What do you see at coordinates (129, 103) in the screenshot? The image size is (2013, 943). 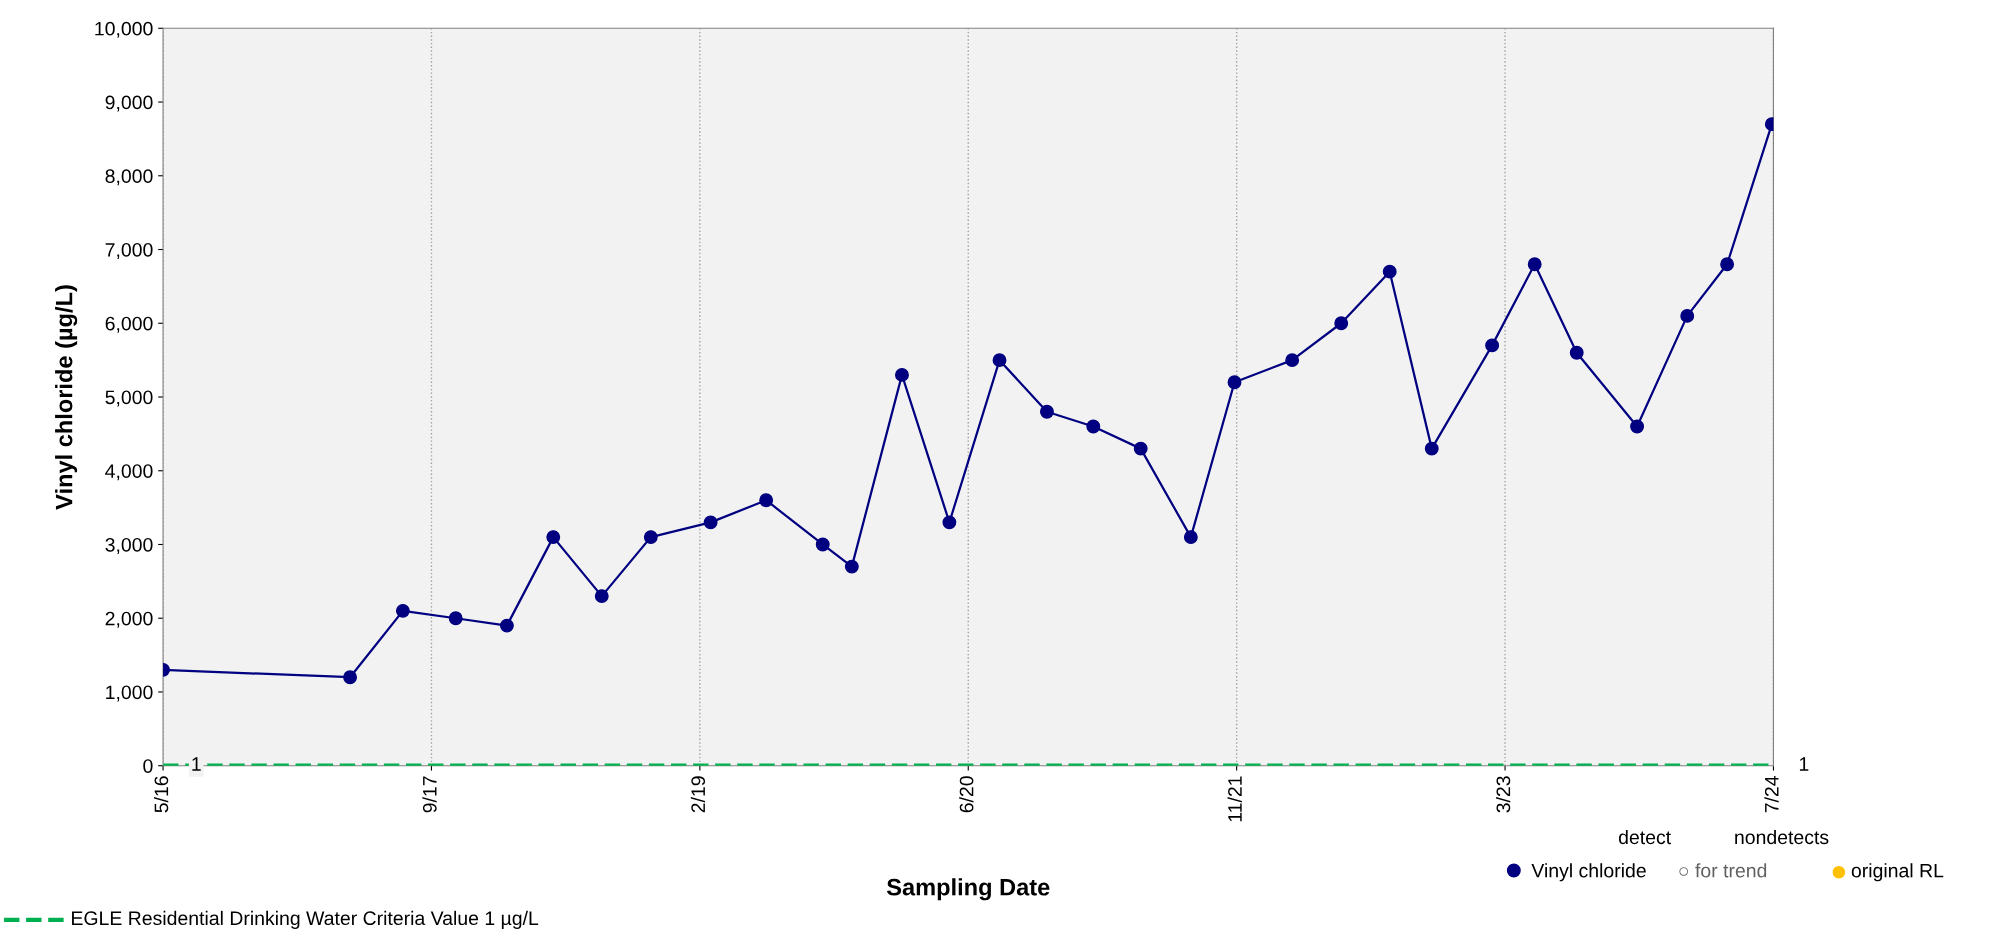 I see `y-tick-label: 9,000` at bounding box center [129, 103].